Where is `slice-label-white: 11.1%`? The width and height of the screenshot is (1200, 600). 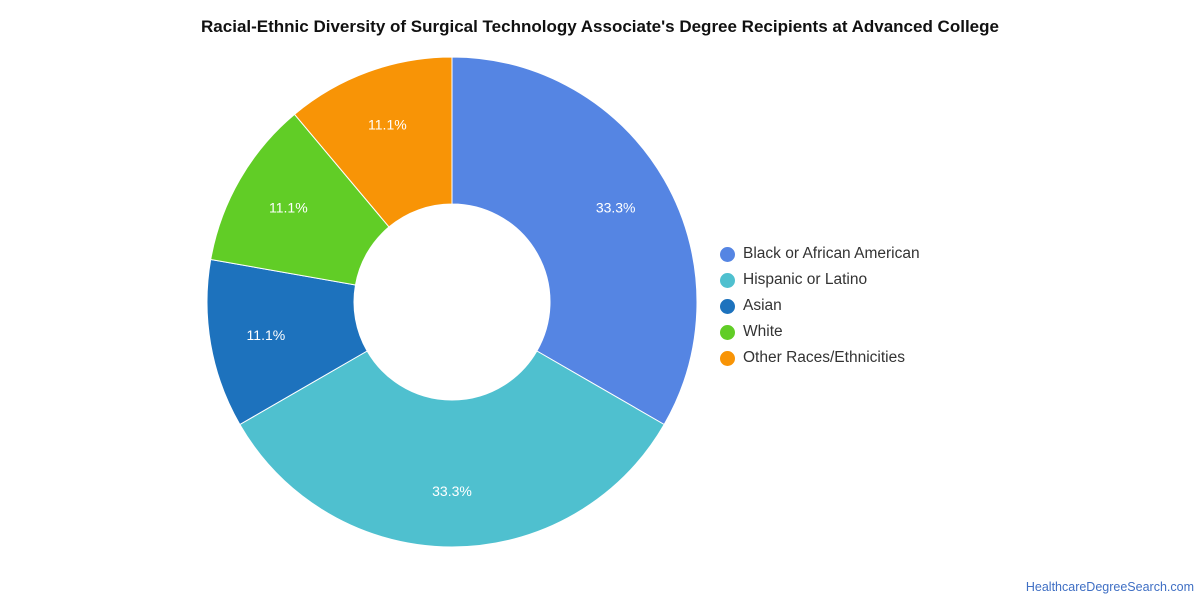
slice-label-white: 11.1% is located at coordinates (288, 208).